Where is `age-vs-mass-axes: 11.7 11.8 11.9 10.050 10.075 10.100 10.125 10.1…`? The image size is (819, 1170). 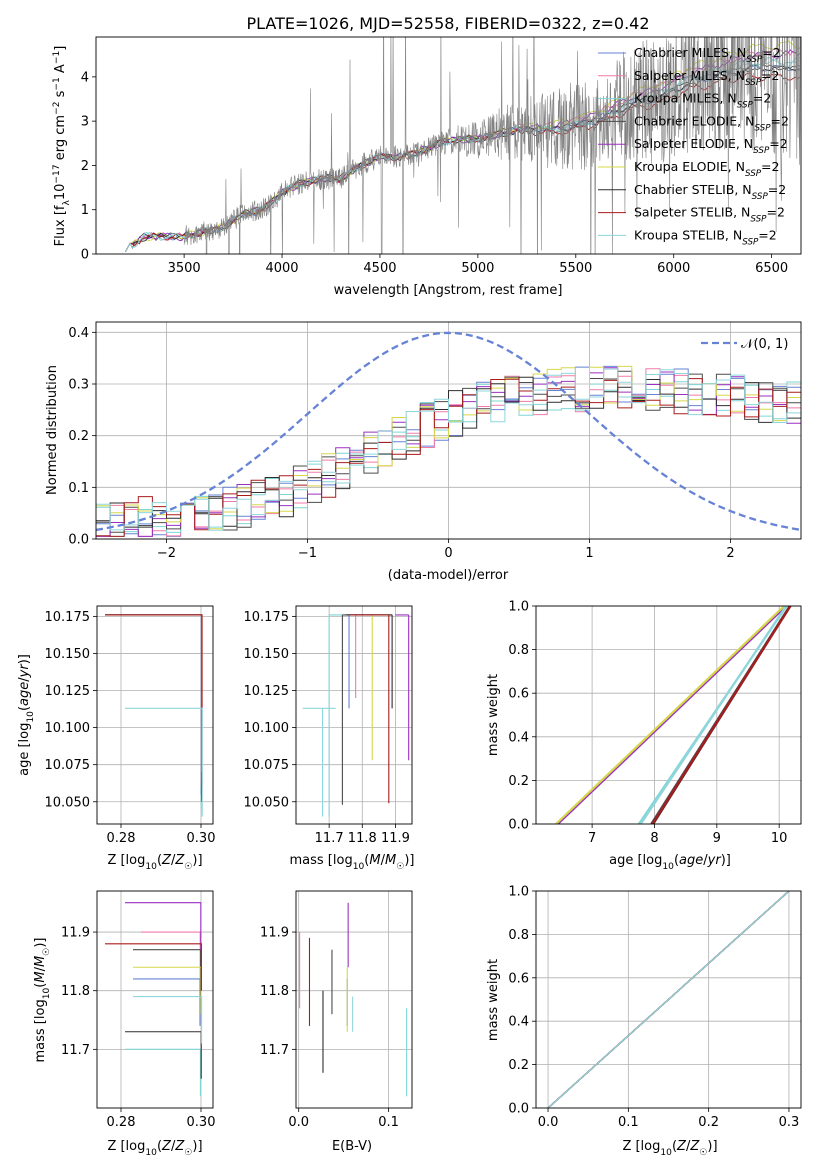
age-vs-mass-axes: 11.7 11.8 11.9 10.050 10.075 10.100 10.125 10.1… is located at coordinates (329, 738).